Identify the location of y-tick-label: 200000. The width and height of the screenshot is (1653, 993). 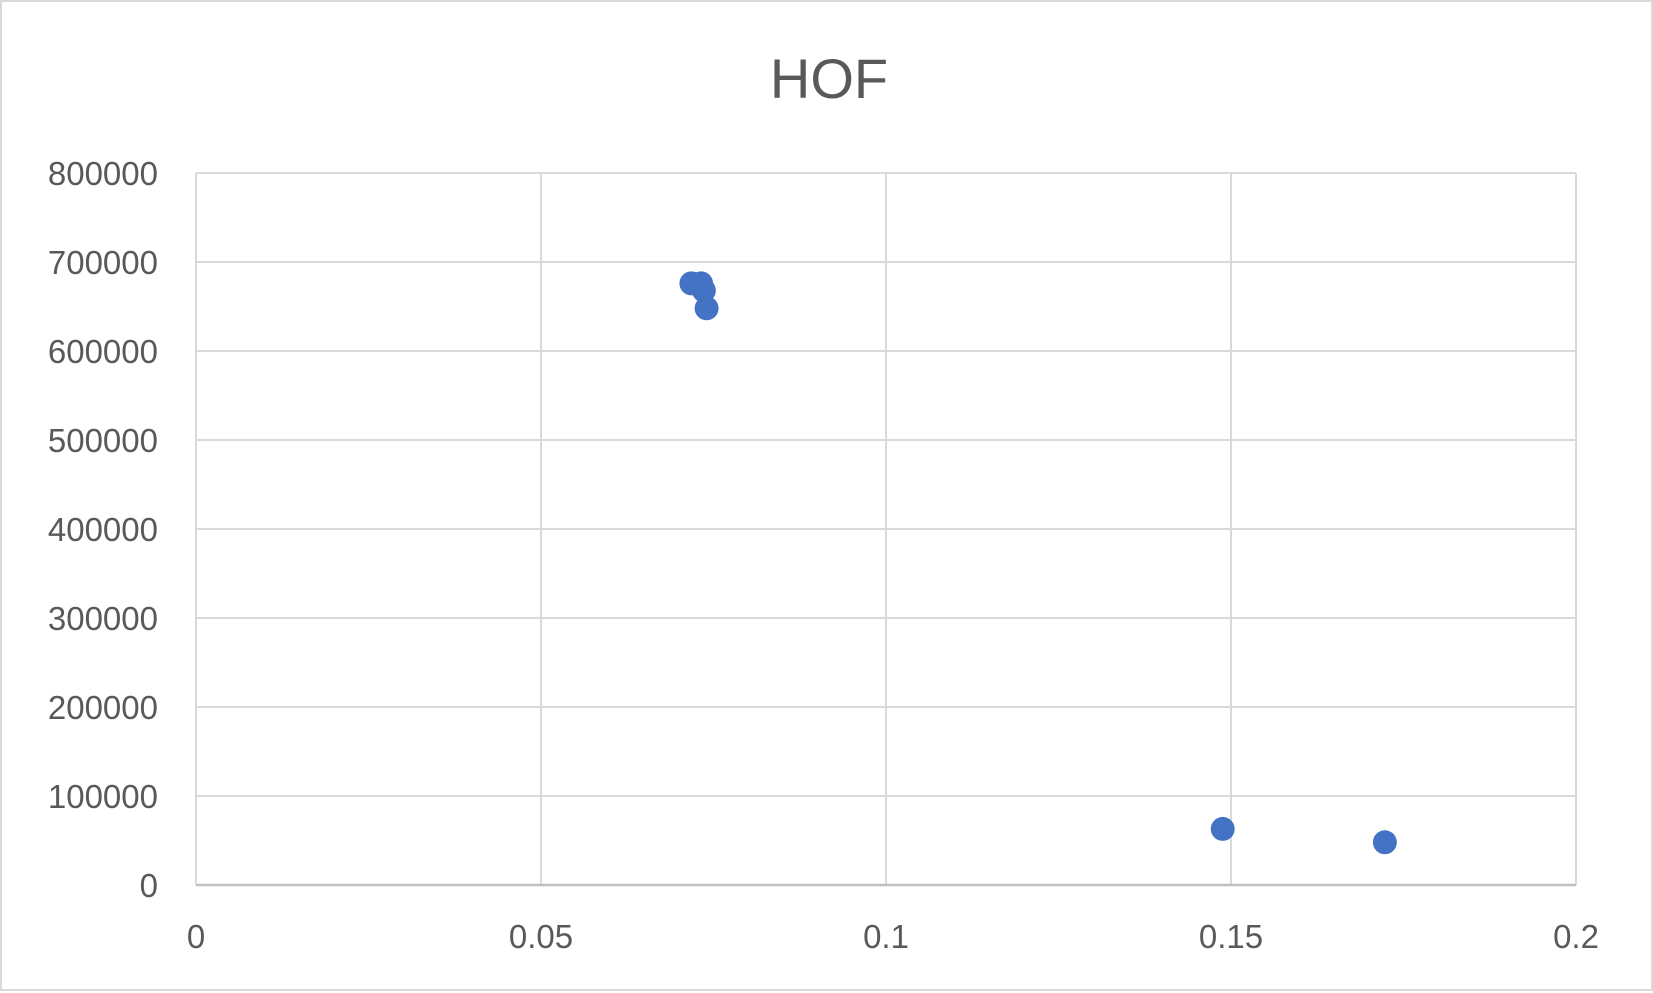
(103, 707).